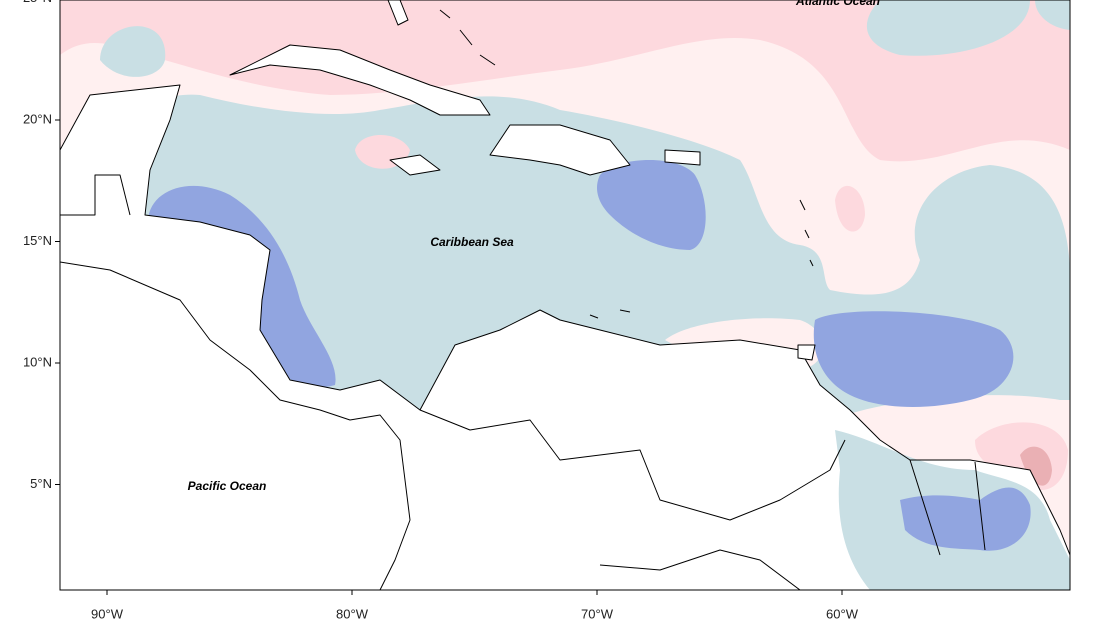 The width and height of the screenshot is (1100, 630). Describe the element at coordinates (37, 2) in the screenshot. I see `lat-tick-label: 25°N` at that location.